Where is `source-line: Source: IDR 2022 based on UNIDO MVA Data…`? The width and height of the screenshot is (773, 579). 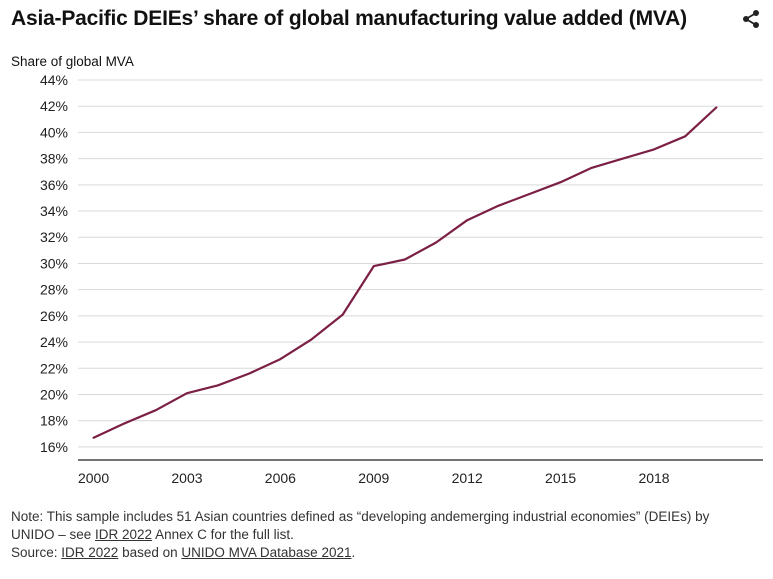
source-line: Source: IDR 2022 based on UNIDO MVA Data… is located at coordinates (381, 553).